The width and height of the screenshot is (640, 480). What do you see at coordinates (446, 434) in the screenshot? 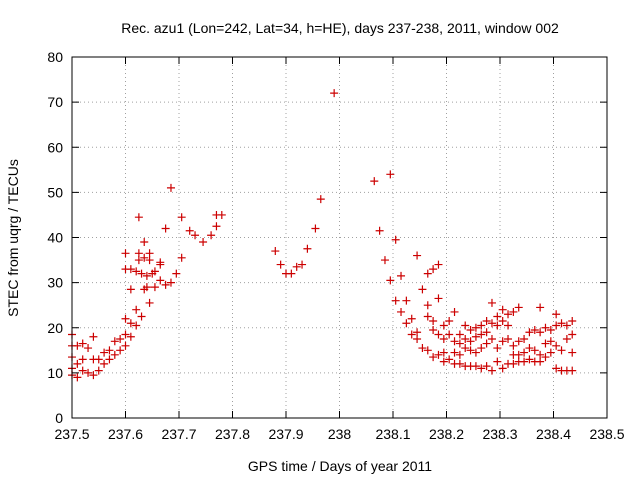
I see `x-tick-label: 238.2` at bounding box center [446, 434].